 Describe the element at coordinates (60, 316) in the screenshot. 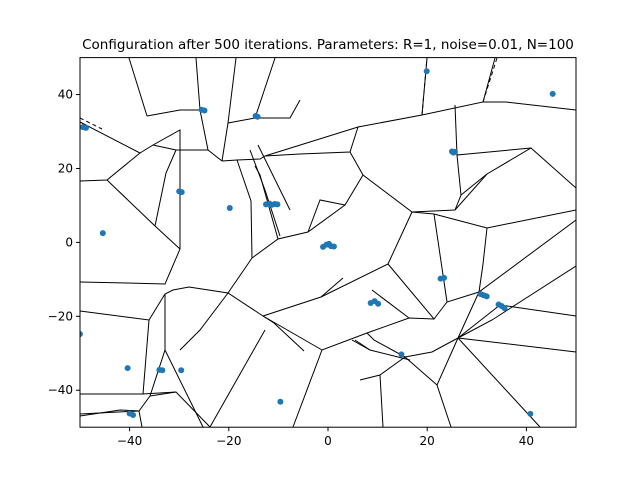

I see `y-tick-label: −20` at that location.